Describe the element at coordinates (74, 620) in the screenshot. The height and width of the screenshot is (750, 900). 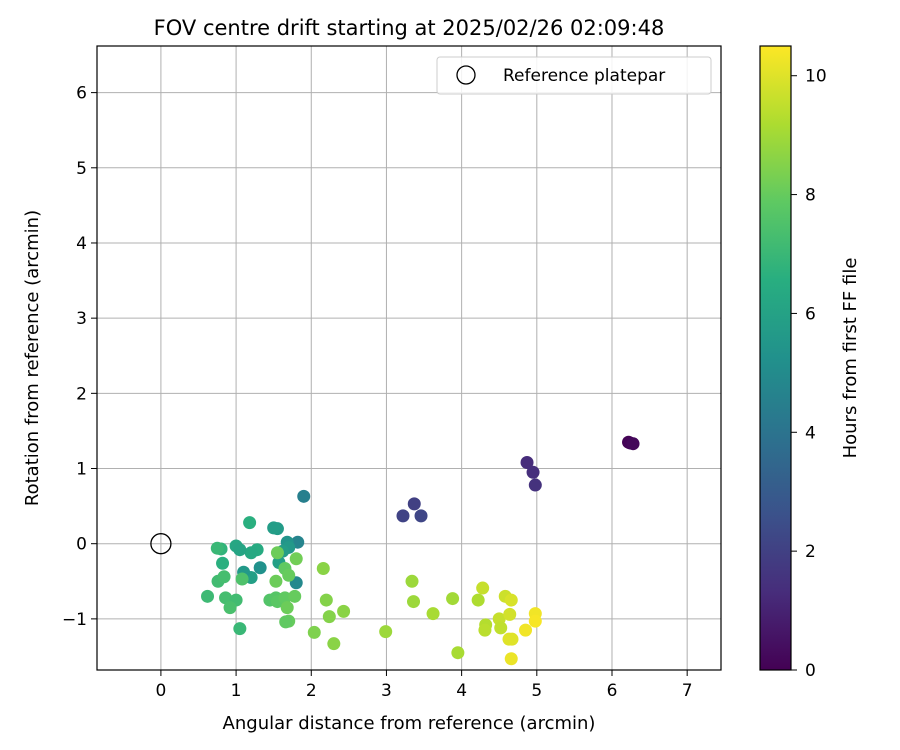
I see `y-tick-label: −1` at that location.